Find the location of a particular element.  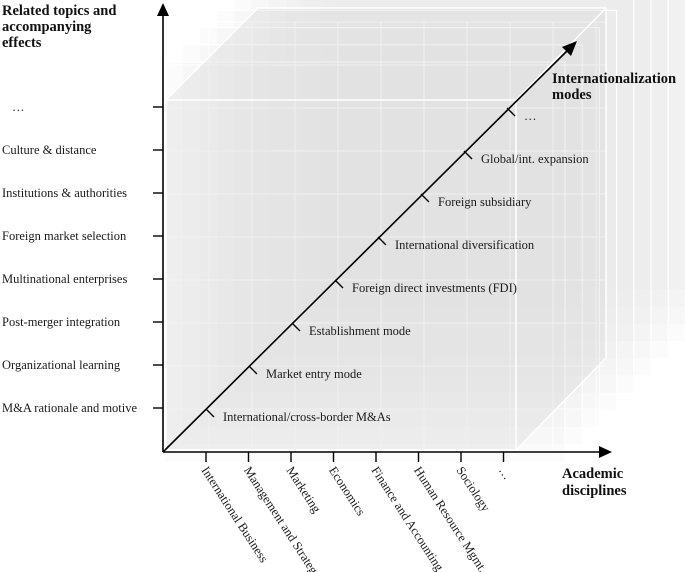

x-axis-ticks is located at coordinates (355, 457).